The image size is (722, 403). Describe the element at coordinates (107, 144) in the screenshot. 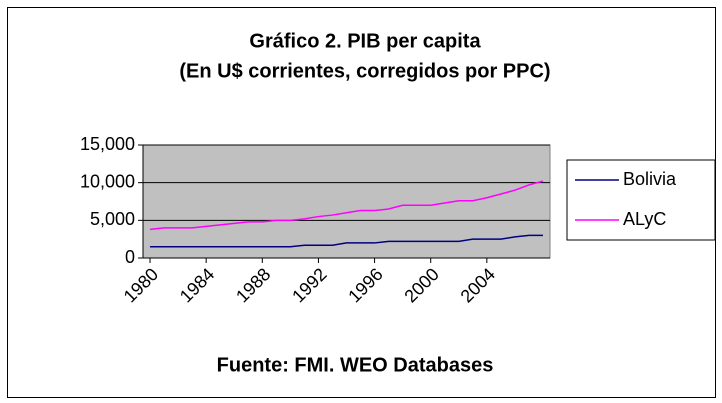

I see `y-tick-label: 15,000` at that location.